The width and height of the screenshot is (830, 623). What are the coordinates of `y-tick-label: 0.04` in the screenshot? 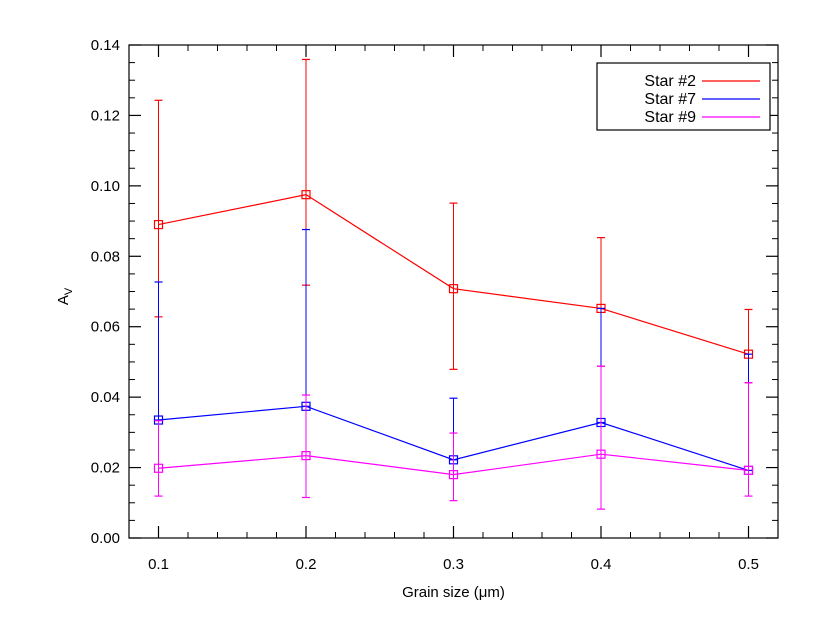 It's located at (105, 397).